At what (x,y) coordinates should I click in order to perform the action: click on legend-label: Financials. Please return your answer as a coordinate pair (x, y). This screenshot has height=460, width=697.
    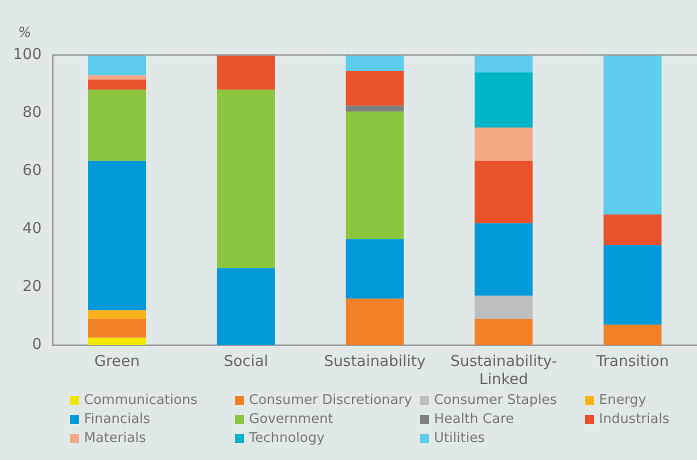
    Looking at the image, I should click on (117, 419).